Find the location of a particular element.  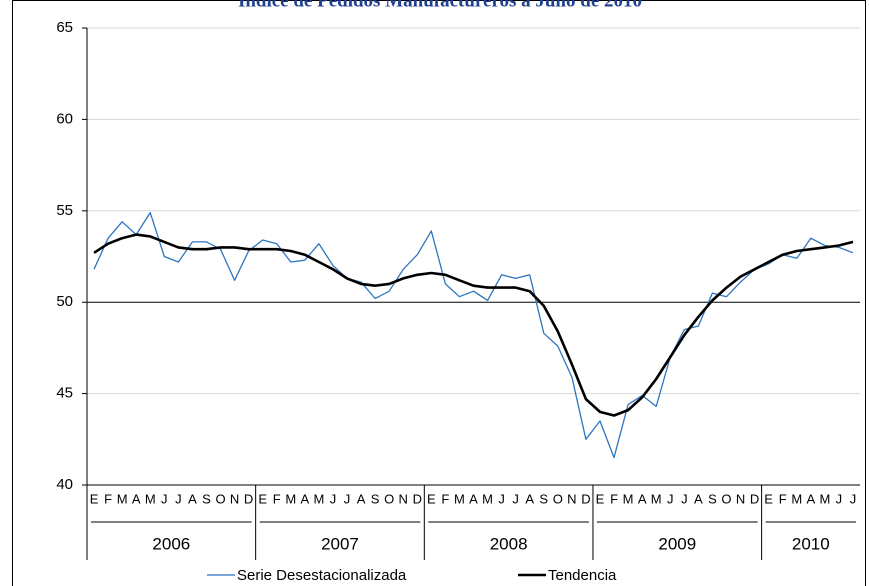

legend-label: Serie Desestacionalizada is located at coordinates (322, 575).